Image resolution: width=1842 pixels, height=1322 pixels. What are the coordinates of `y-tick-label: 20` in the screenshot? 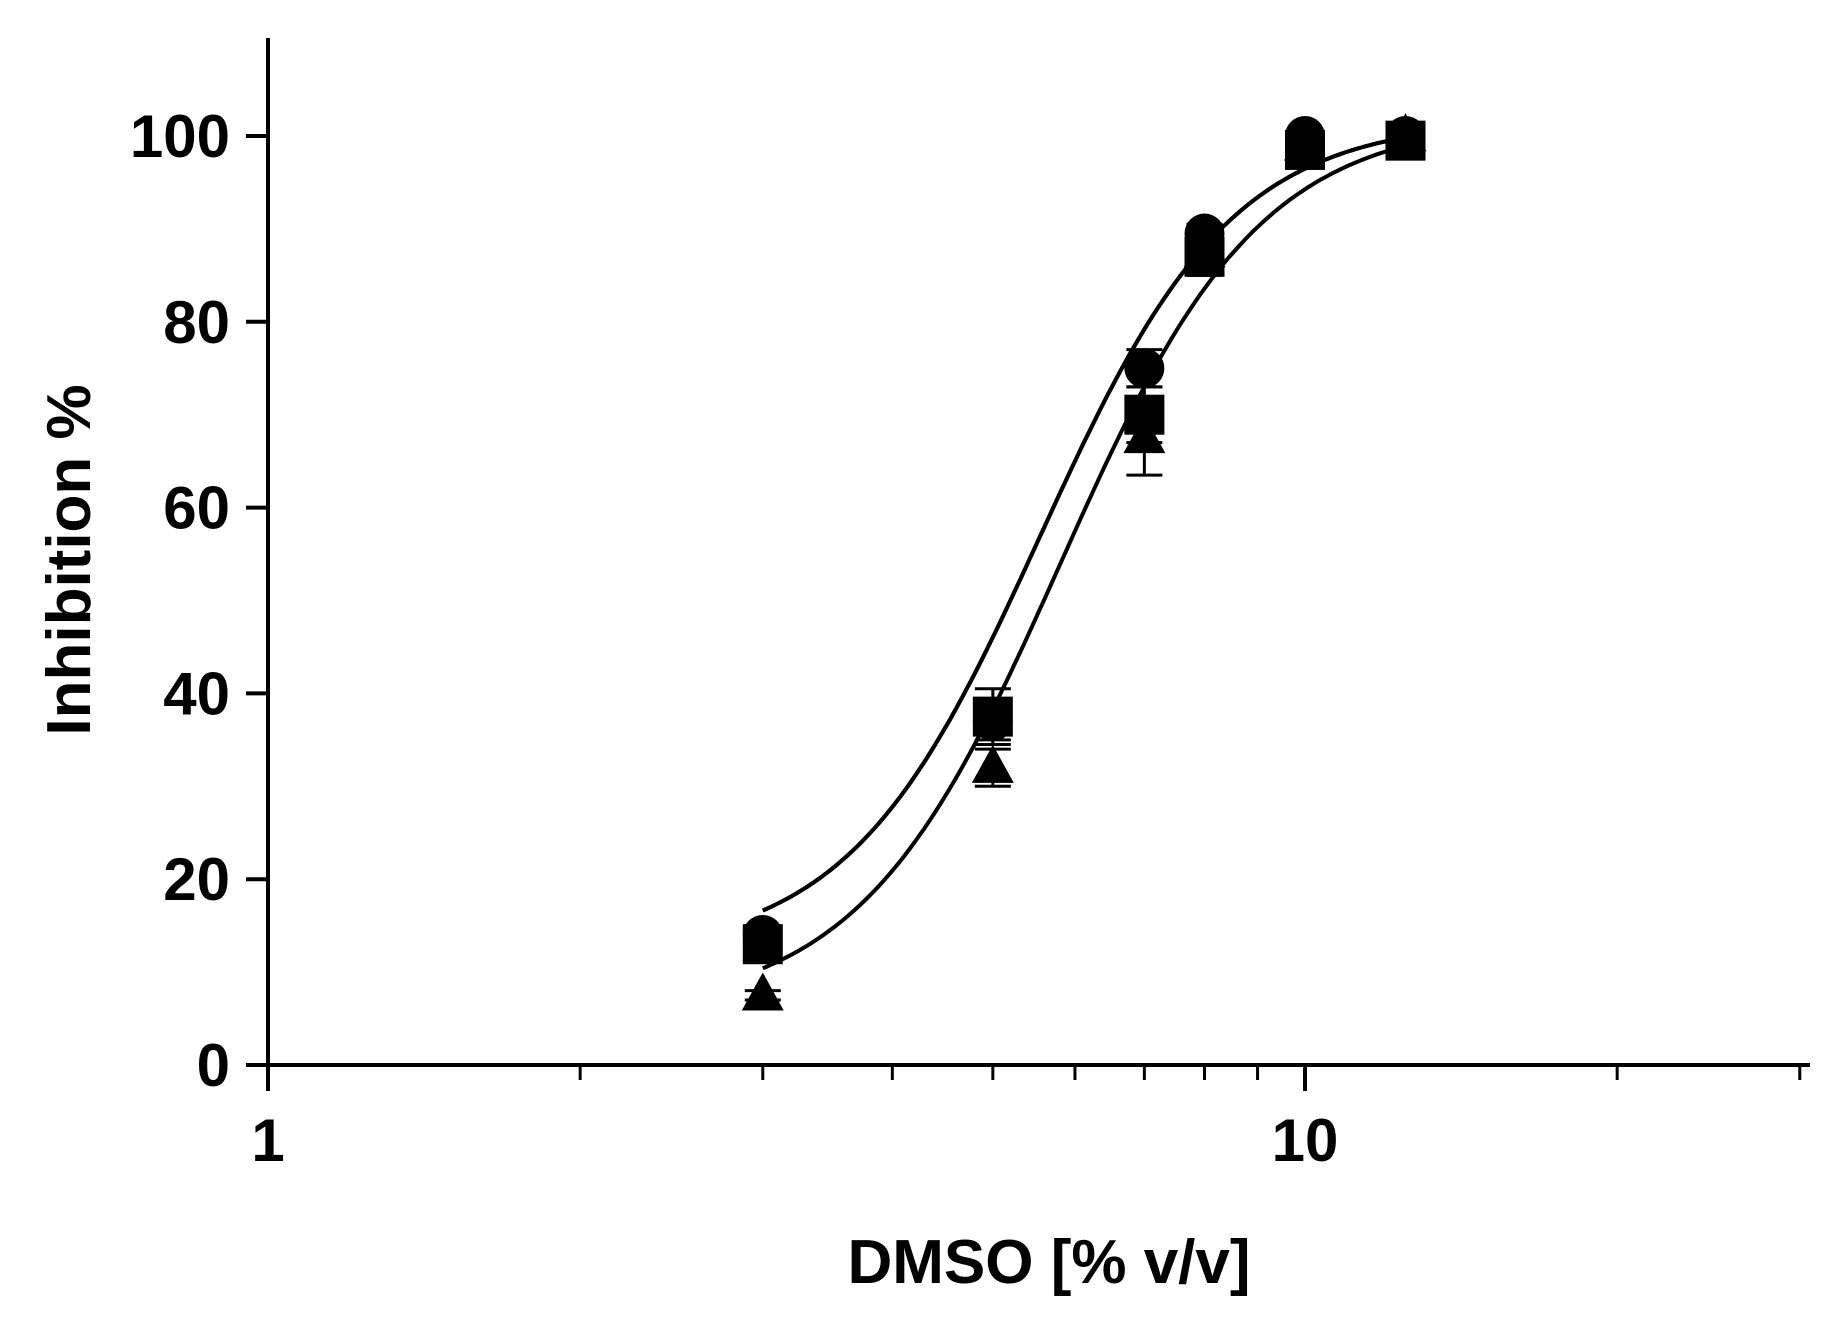 It's located at (196, 879).